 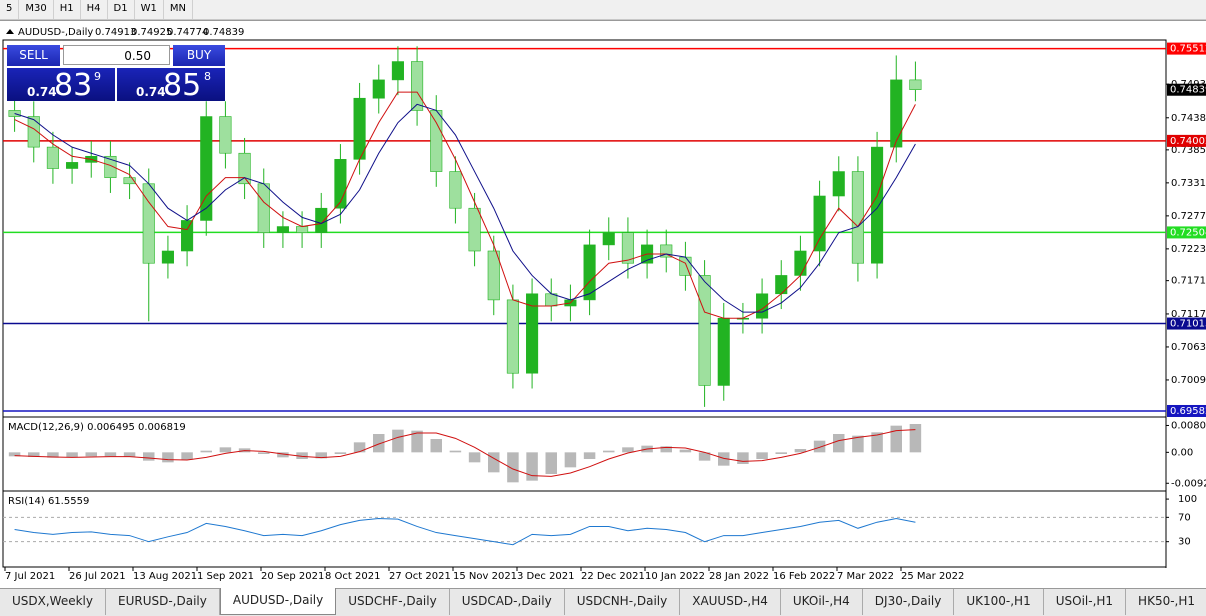 I want to click on one-click-trading: SELL 0.50 BUY 0.74 83 9 0.74 85 8, so click(x=116, y=74).